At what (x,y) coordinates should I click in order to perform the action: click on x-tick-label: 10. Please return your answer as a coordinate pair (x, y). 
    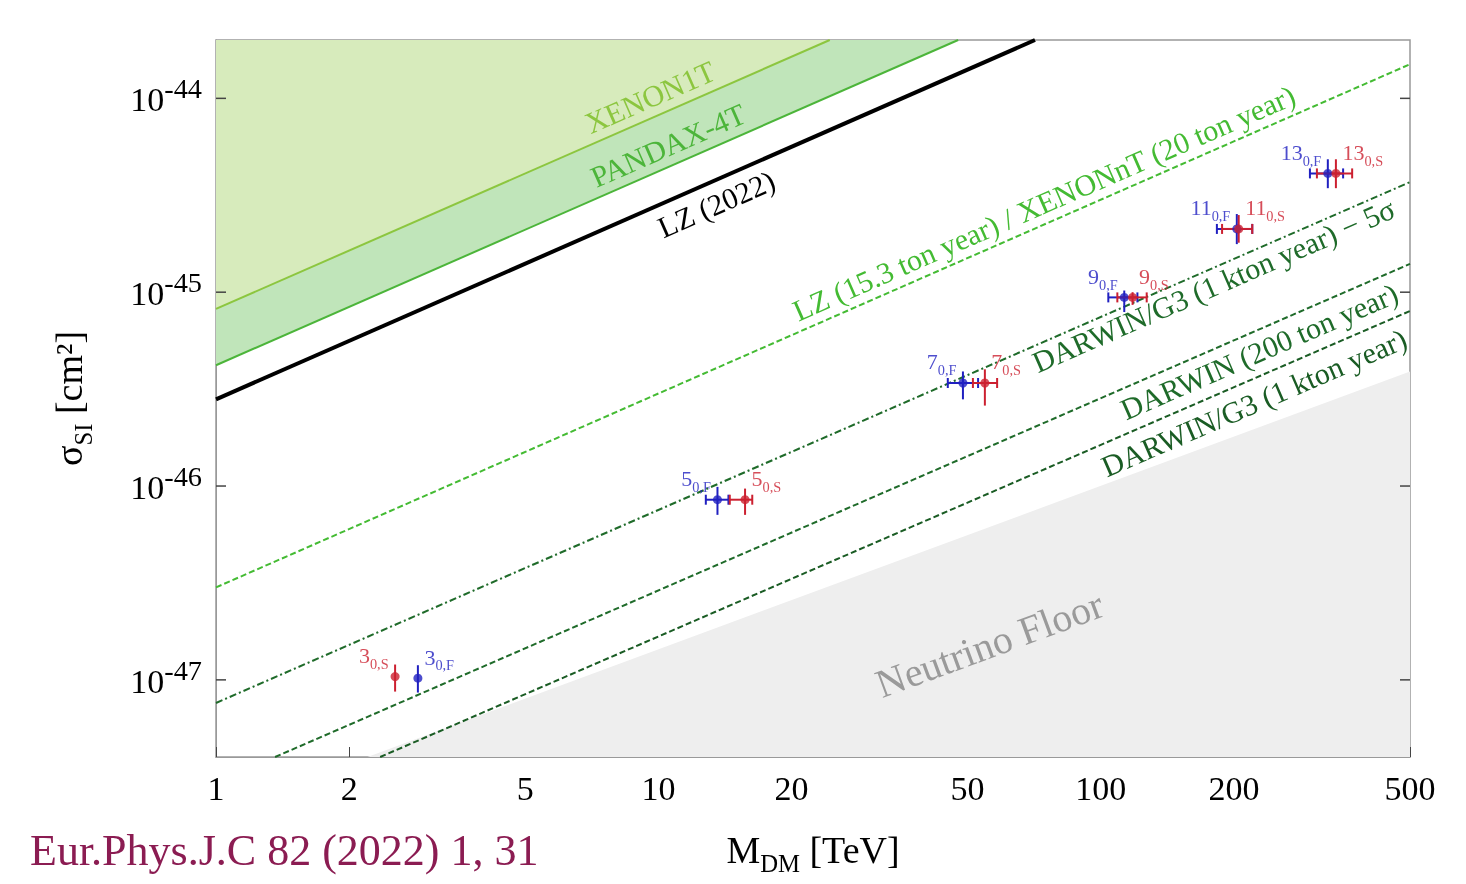
    Looking at the image, I should click on (658, 788).